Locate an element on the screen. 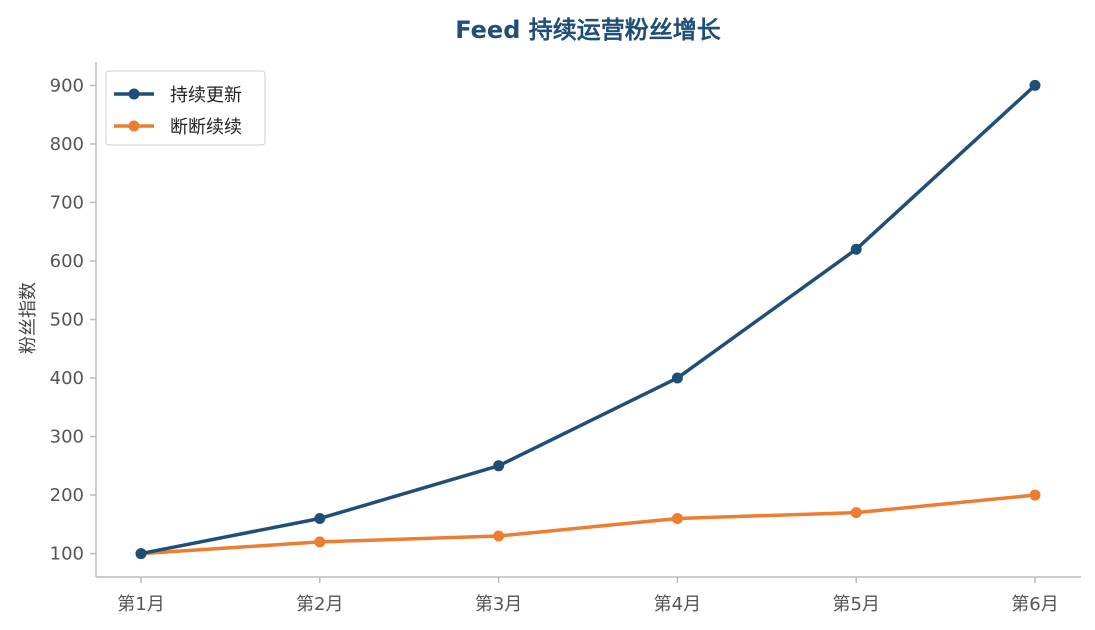  x-tick-label: 第6月 is located at coordinates (1034, 604).